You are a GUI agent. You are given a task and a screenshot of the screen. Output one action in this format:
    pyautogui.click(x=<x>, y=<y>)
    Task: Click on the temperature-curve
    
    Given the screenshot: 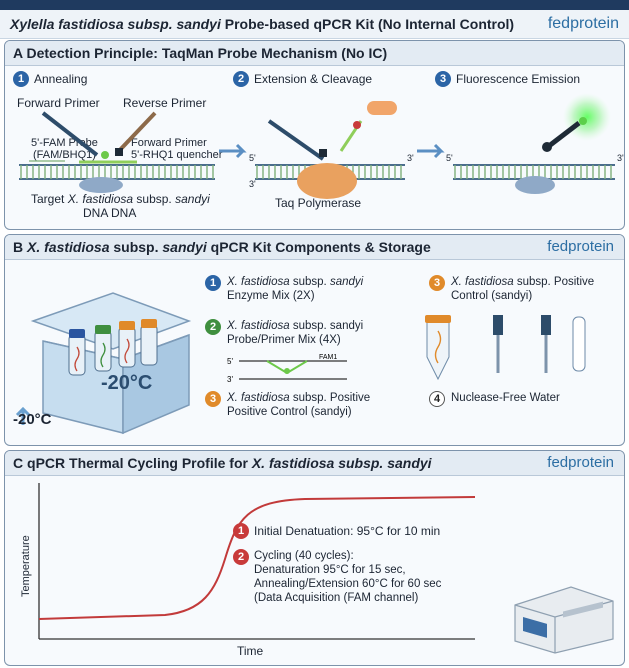 What is the action you would take?
    pyautogui.click(x=257, y=558)
    